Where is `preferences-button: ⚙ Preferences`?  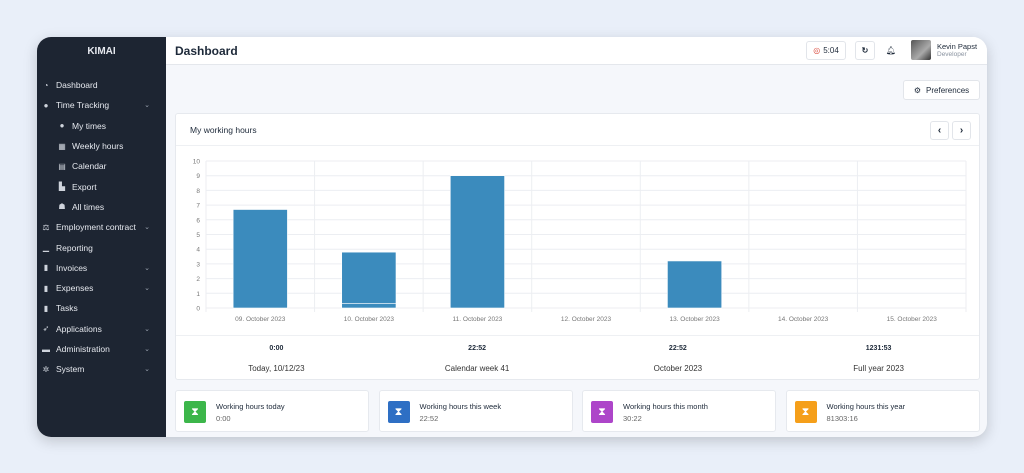 preferences-button: ⚙ Preferences is located at coordinates (941, 90).